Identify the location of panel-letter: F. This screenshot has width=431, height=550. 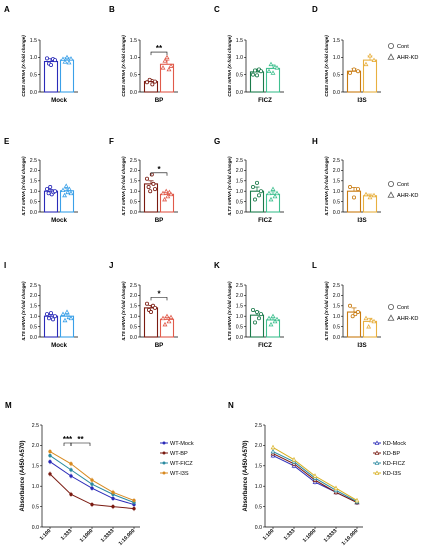
(111, 141).